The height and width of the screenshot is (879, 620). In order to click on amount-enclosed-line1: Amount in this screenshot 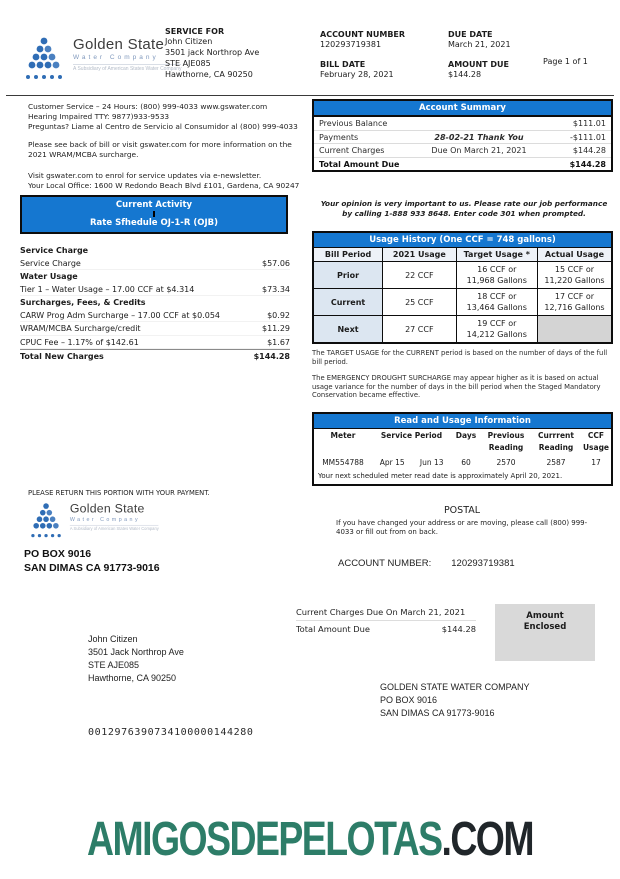, I will do `click(545, 616)`.